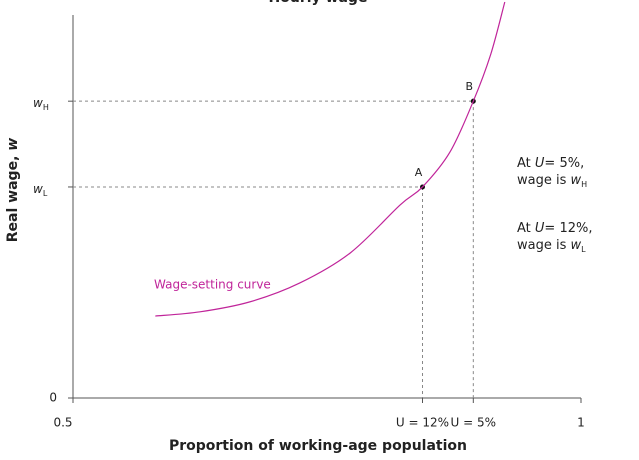  What do you see at coordinates (45, 192) in the screenshot?
I see `subscript: L` at bounding box center [45, 192].